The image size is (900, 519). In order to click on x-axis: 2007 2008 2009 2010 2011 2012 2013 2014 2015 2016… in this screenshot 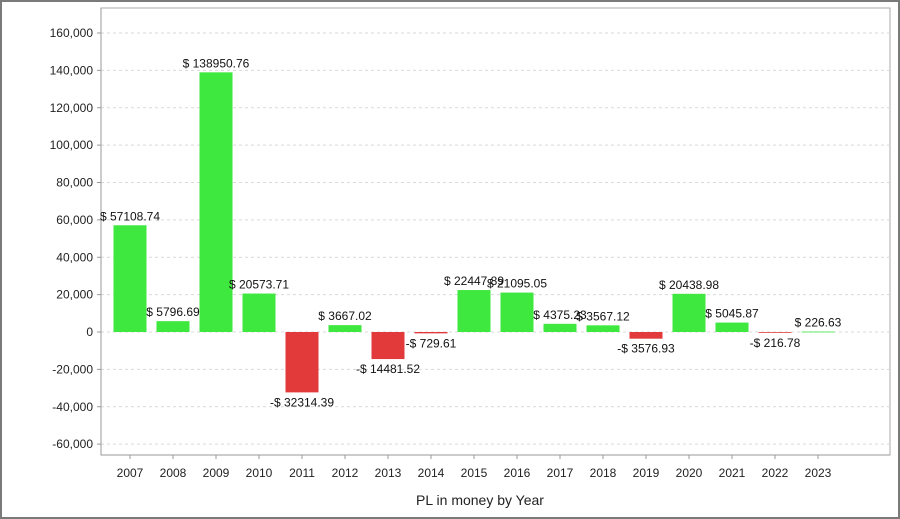, I will do `click(495, 467)`.